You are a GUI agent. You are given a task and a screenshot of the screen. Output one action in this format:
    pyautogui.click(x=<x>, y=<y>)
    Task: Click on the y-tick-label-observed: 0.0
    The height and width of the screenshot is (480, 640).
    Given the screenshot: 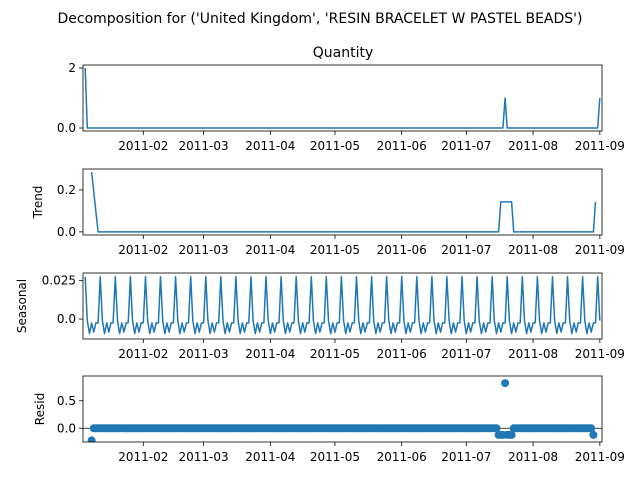 What is the action you would take?
    pyautogui.click(x=66, y=128)
    